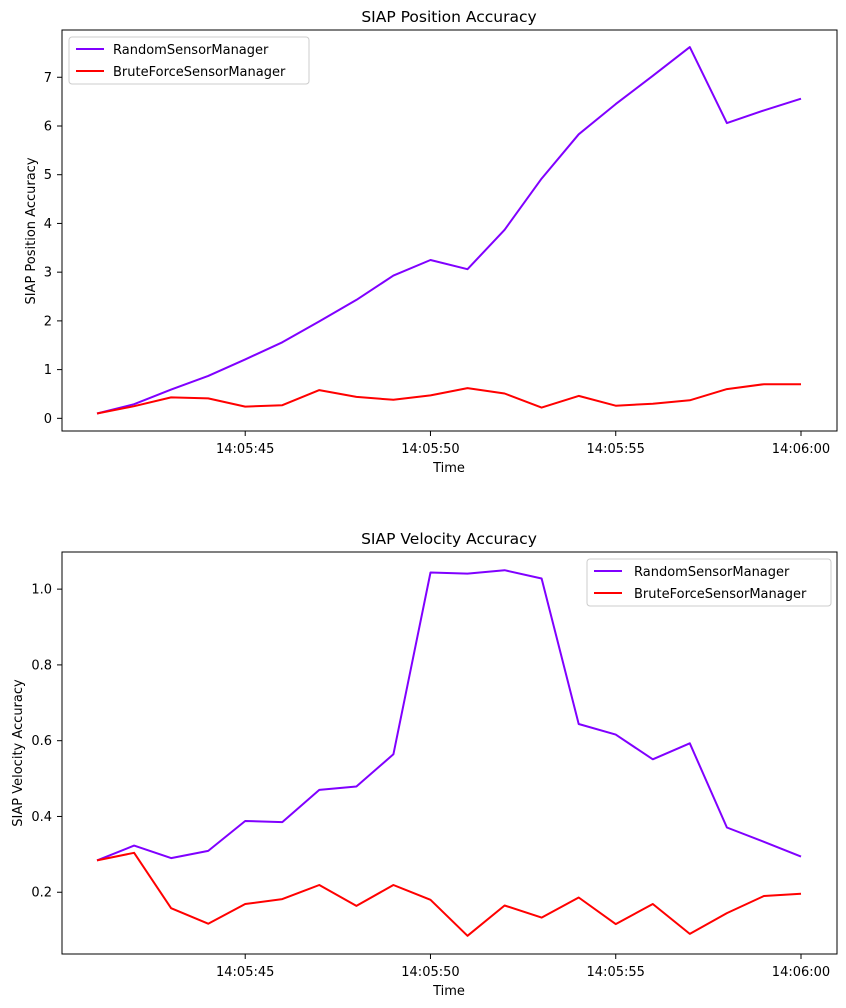  I want to click on chart-title: SIAP Position Accuracy, so click(448, 17).